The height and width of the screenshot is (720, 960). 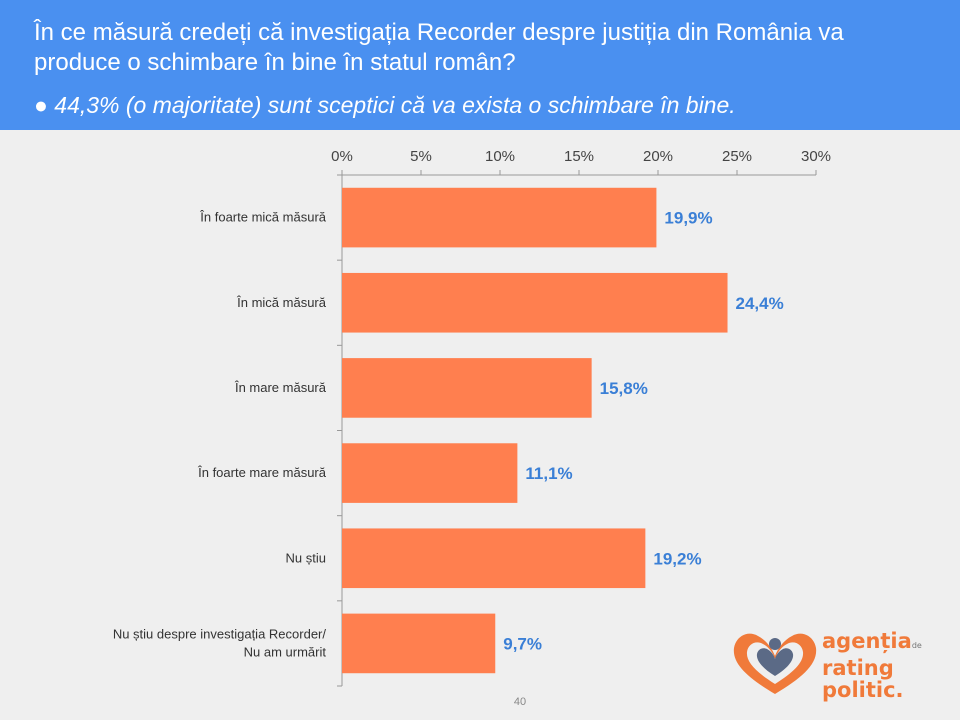 I want to click on category-label: În foarte mică măsură, so click(x=262, y=217).